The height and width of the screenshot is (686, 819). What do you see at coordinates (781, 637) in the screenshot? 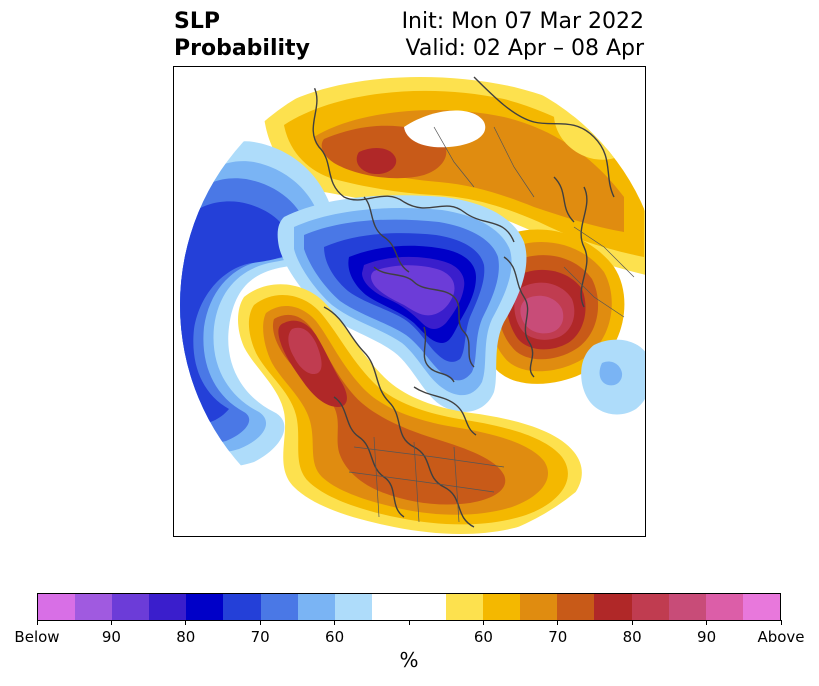
I see `colorbar-tick-label: Above` at bounding box center [781, 637].